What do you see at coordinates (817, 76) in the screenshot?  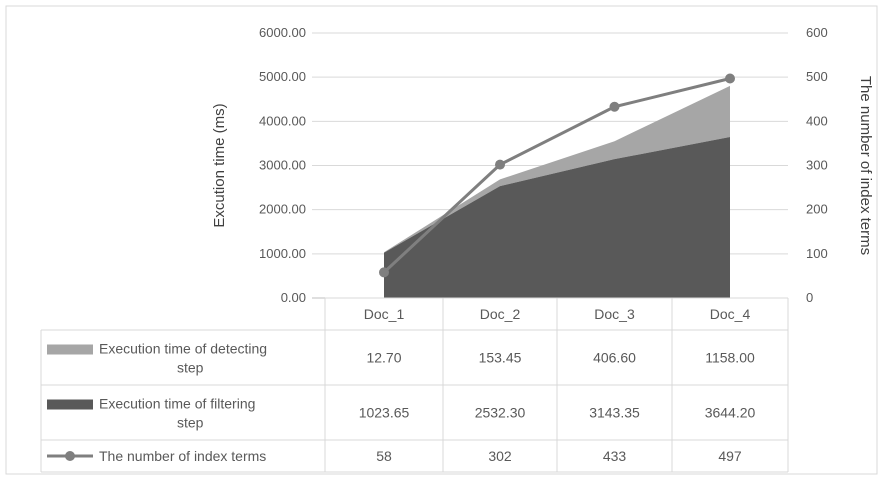 I see `y-right-tick-label: 500` at bounding box center [817, 76].